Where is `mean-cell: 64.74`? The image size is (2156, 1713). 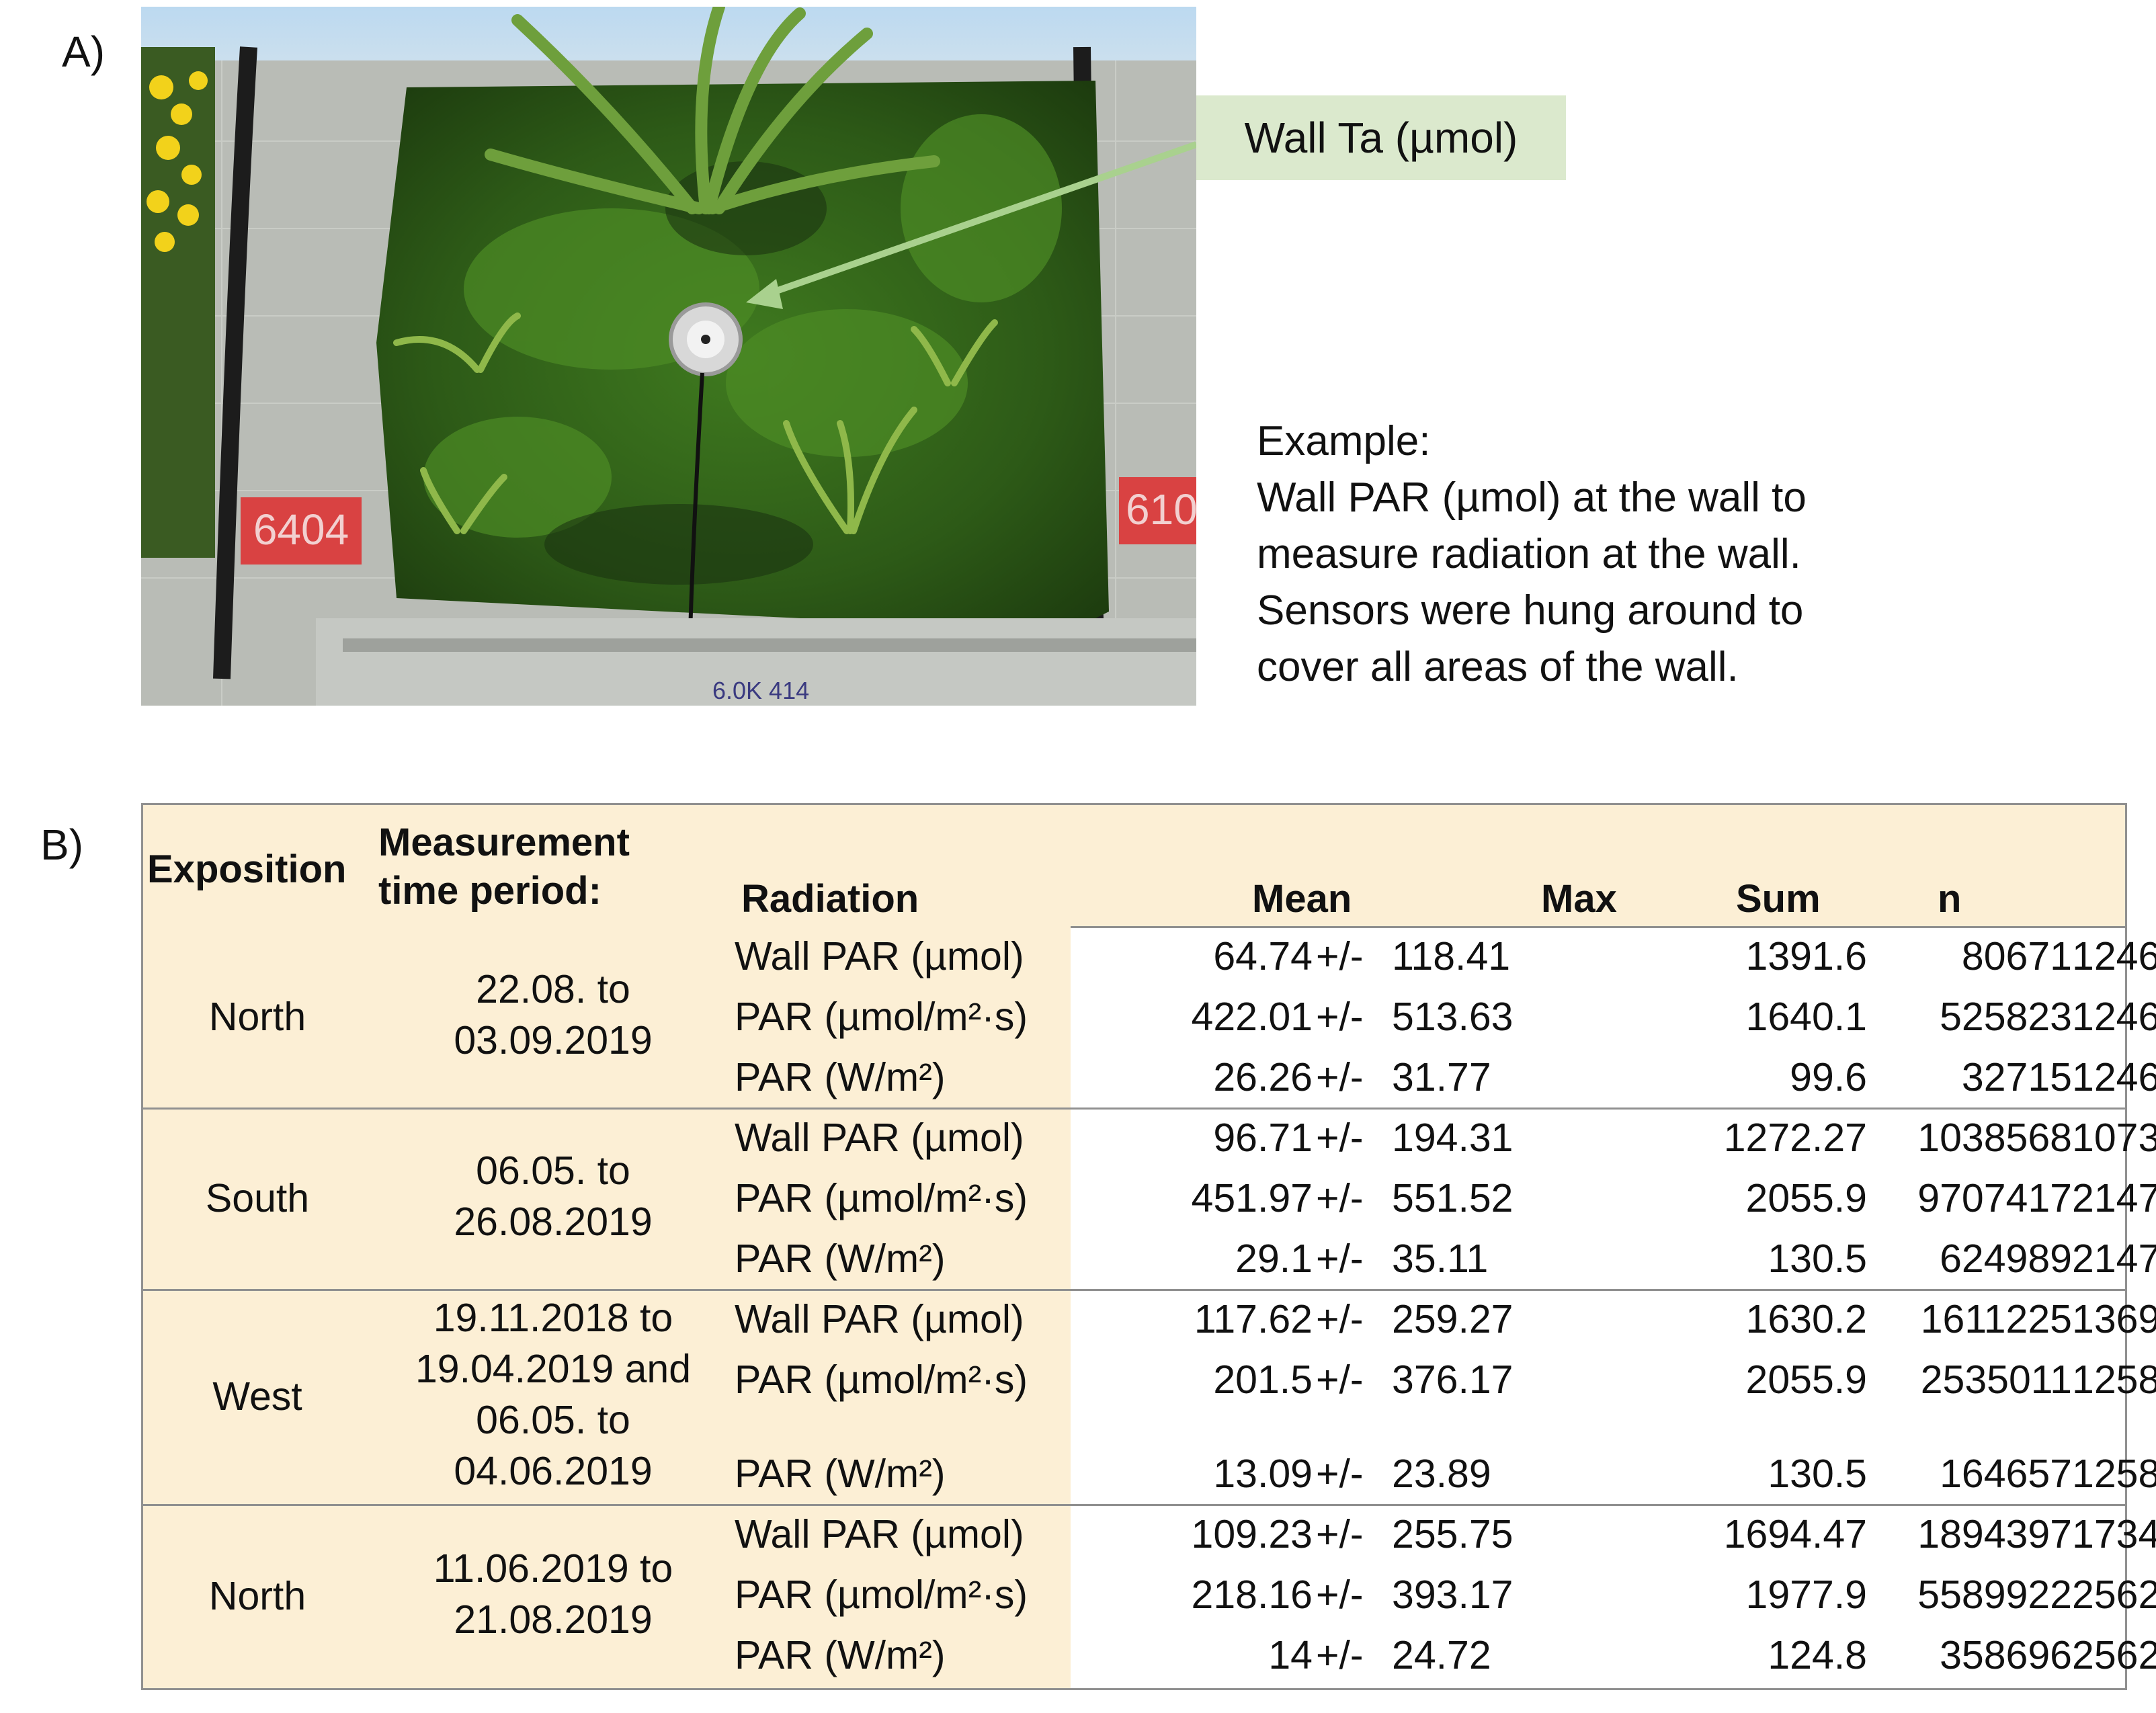 mean-cell: 64.74 is located at coordinates (1263, 956).